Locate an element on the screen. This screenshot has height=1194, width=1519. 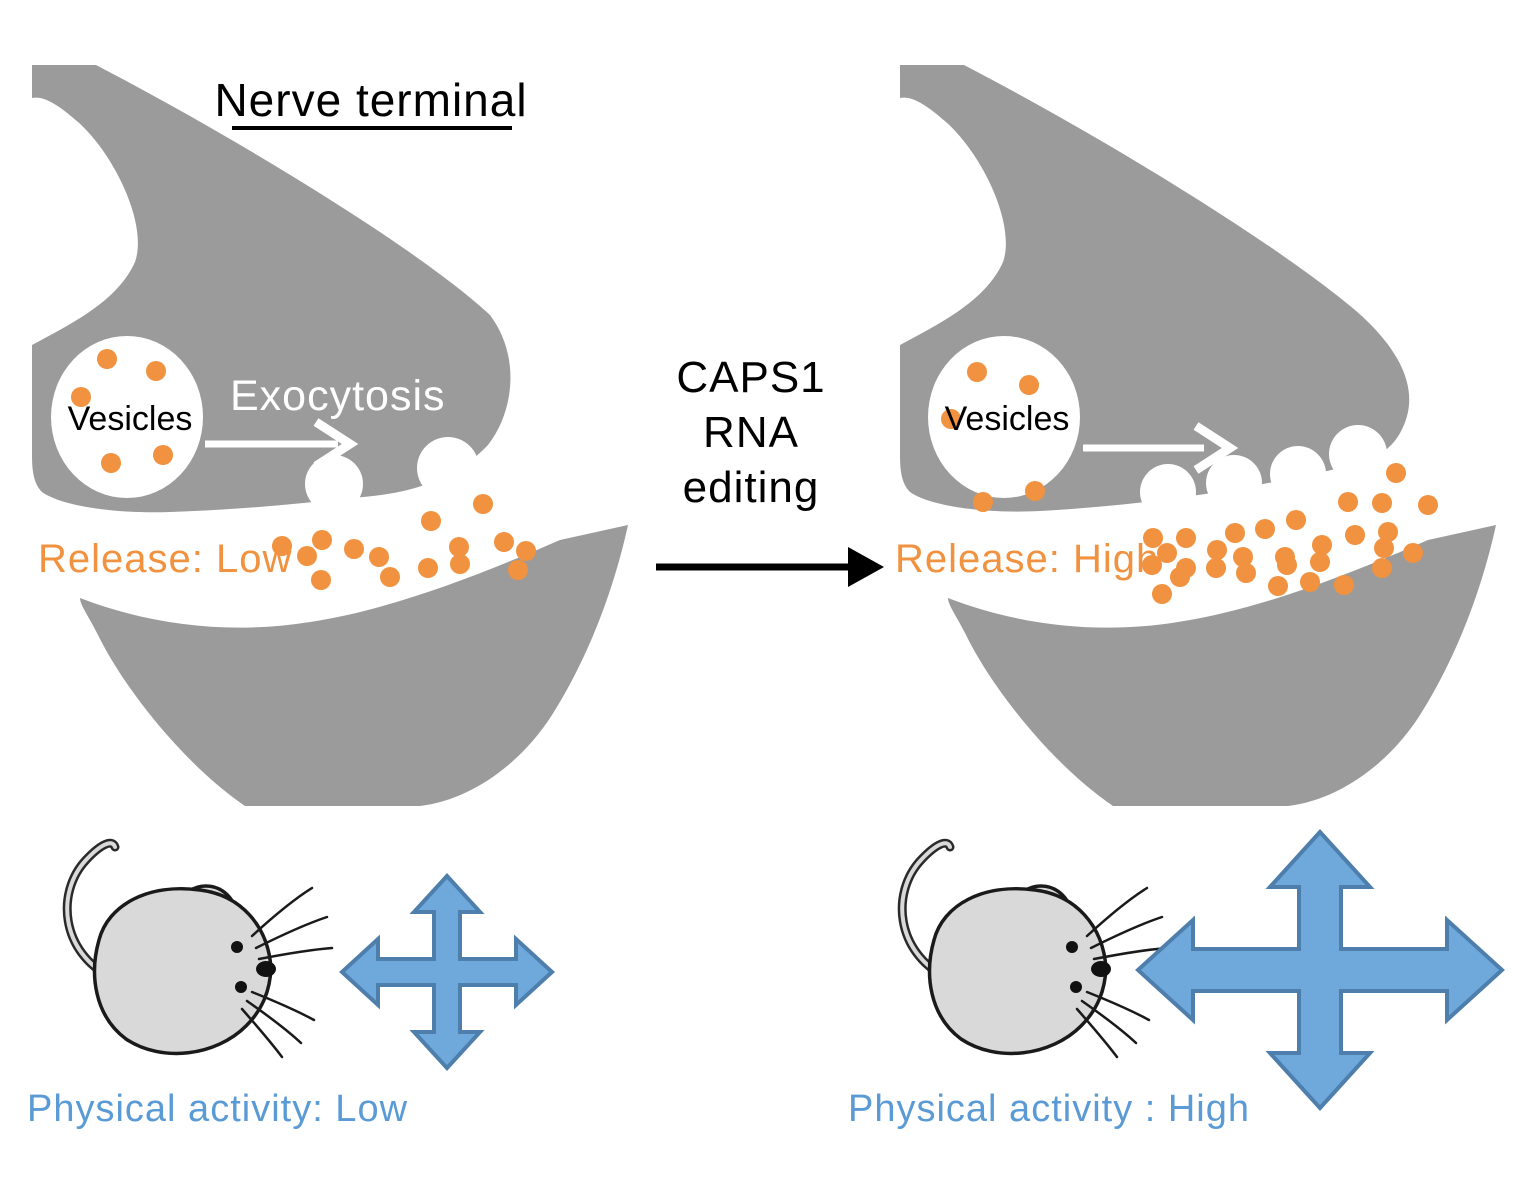
left-exocytosis-arrow is located at coordinates (282, 444).